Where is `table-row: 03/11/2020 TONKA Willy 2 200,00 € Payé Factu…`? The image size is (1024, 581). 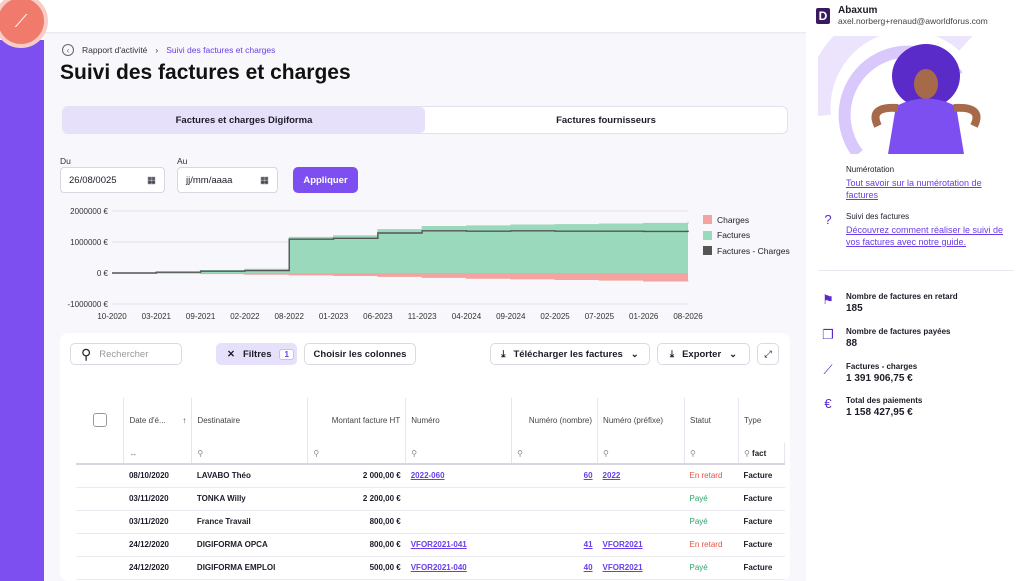 table-row: 03/11/2020 TONKA Willy 2 200,00 € Payé Factu… is located at coordinates (430, 499).